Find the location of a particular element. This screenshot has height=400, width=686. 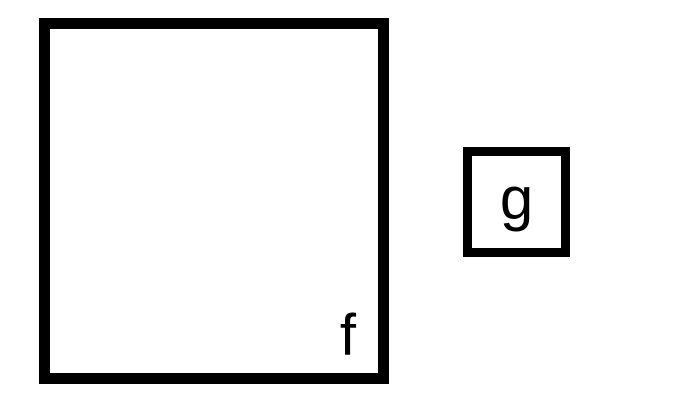

box-g: g is located at coordinates (516, 202).